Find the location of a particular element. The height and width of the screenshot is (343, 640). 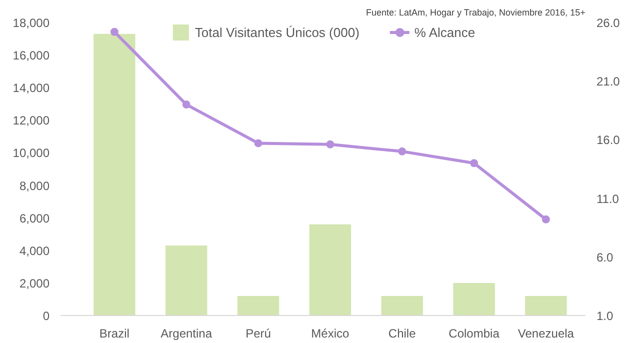

y-tick-label: 14,000 is located at coordinates (31, 88).